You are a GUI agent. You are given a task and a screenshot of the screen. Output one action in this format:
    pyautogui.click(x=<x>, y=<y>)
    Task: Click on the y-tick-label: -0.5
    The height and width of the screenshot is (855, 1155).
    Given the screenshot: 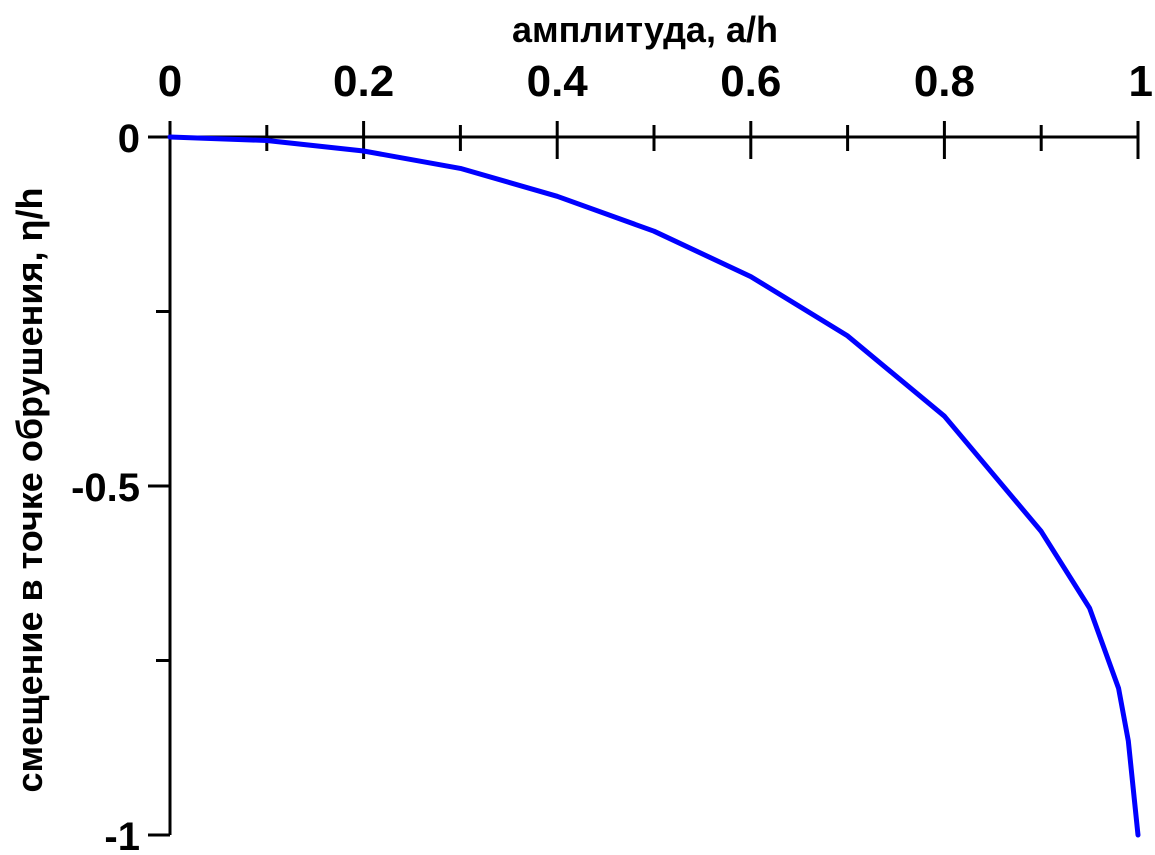 What is the action you would take?
    pyautogui.click(x=105, y=488)
    